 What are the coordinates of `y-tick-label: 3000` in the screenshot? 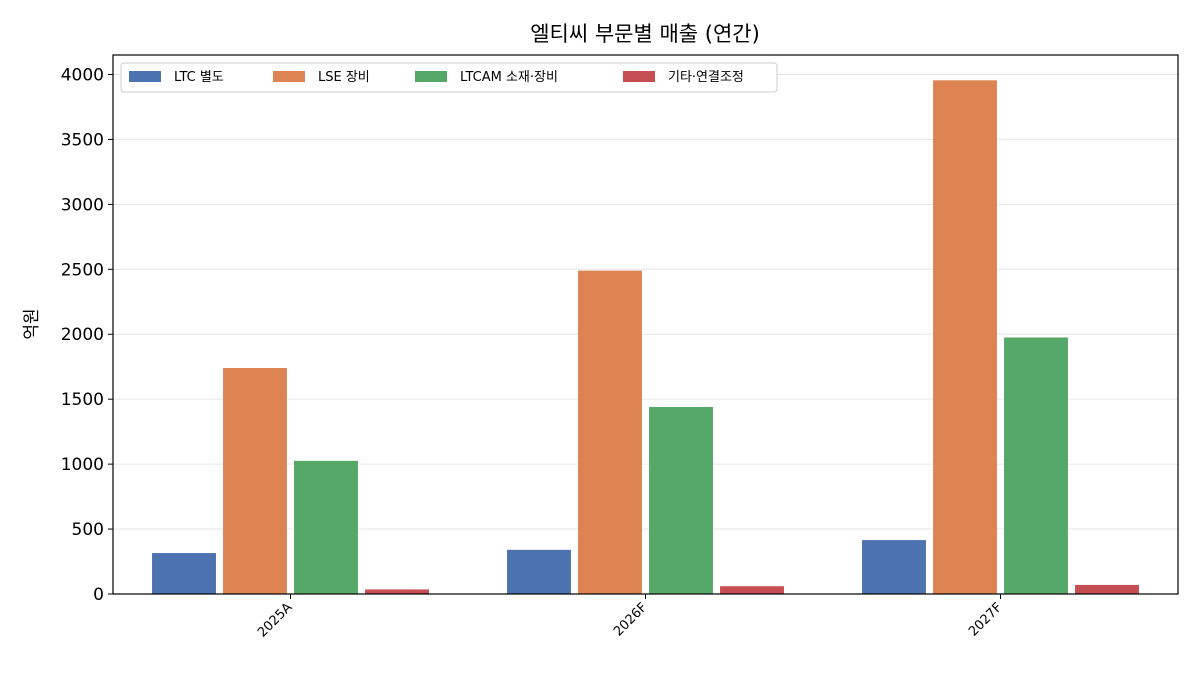 It's located at (82, 205).